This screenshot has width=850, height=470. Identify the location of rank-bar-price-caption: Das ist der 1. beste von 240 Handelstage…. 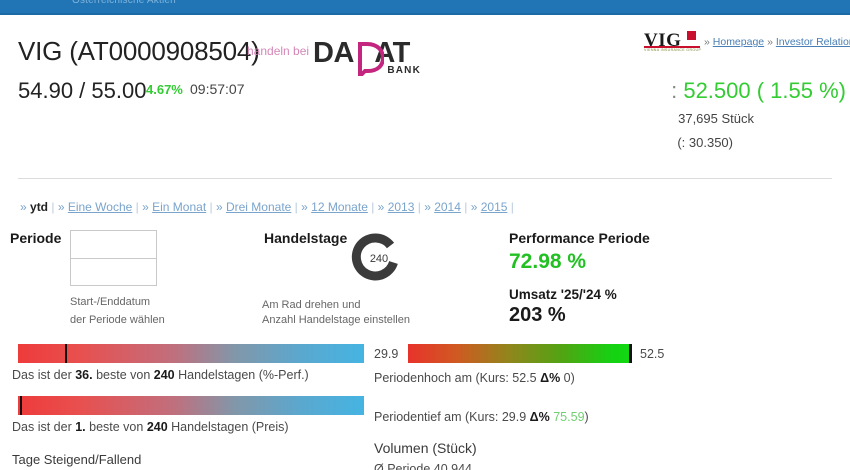
(150, 427).